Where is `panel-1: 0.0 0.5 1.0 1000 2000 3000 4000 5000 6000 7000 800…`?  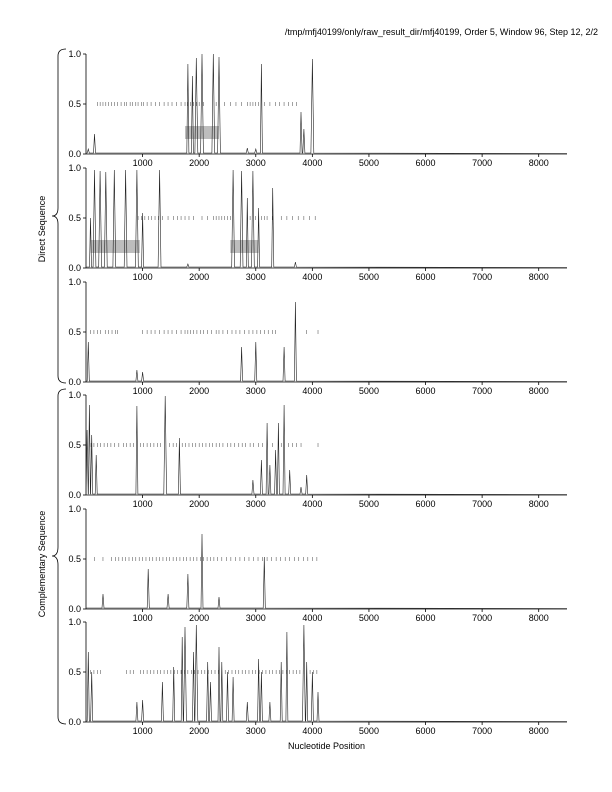 panel-1: 0.0 0.5 1.0 1000 2000 3000 4000 5000 6000 7000 800… is located at coordinates (318, 108).